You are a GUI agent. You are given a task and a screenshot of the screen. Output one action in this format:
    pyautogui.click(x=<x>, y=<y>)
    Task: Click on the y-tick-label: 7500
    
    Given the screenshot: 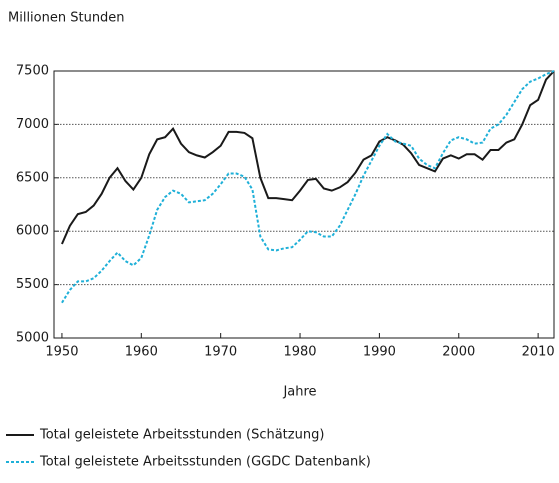 What is the action you would take?
    pyautogui.click(x=32, y=71)
    